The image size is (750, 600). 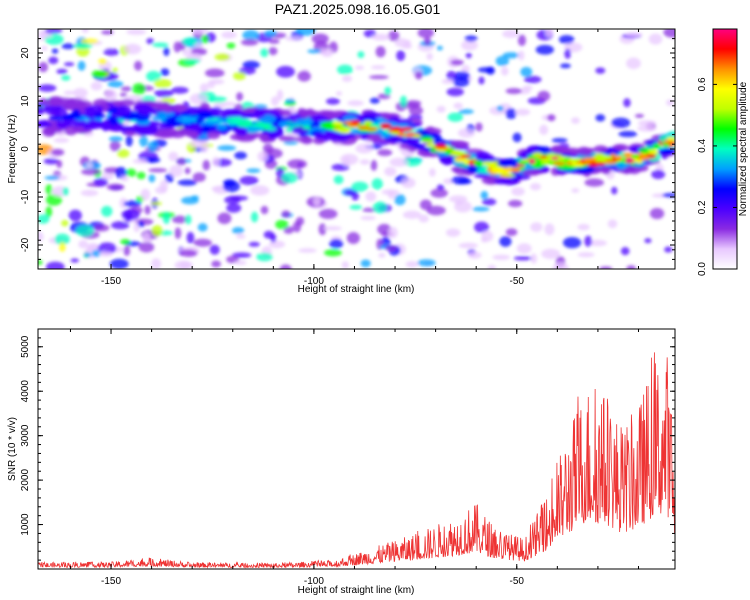 What do you see at coordinates (702, 146) in the screenshot?
I see `colorbar-tick-label: 0.4` at bounding box center [702, 146].